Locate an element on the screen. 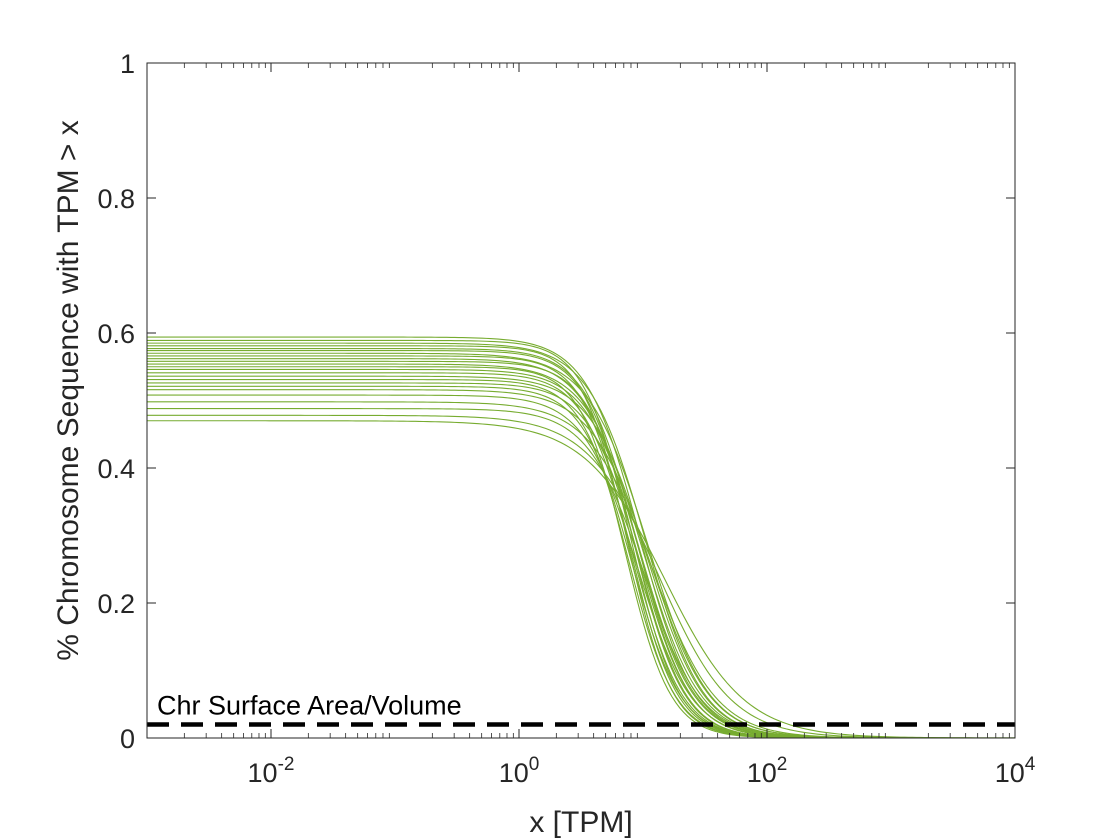 The image size is (1120, 840). x-tick-label-0: 10⁻² is located at coordinates (271, 771).